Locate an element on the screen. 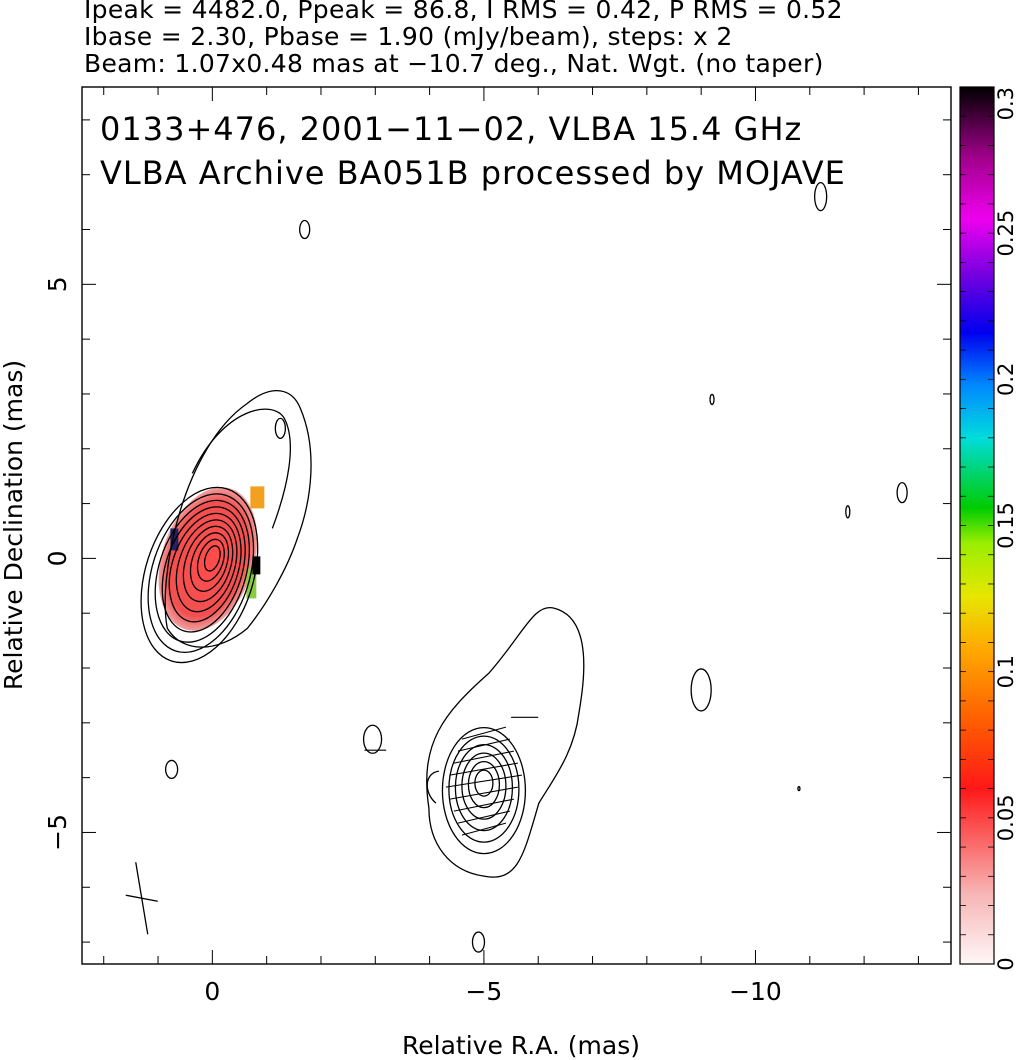 The width and height of the screenshot is (1021, 1060). y-tick-label: 5 is located at coordinates (57, 284).